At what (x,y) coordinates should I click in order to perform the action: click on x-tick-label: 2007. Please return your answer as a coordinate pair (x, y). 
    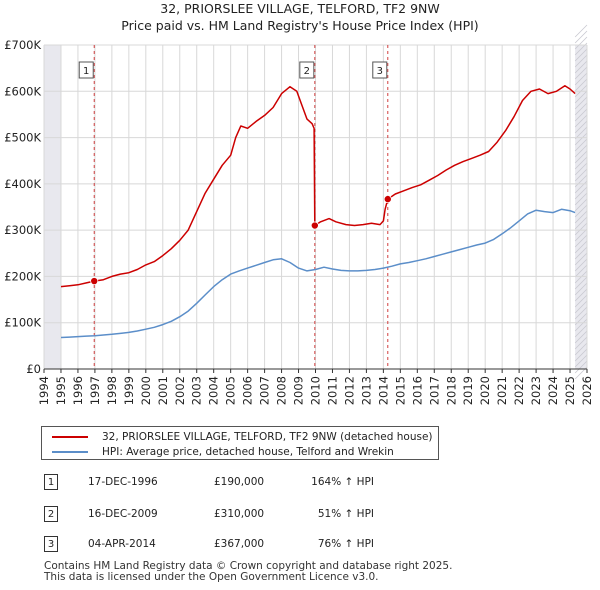
    Looking at the image, I should click on (265, 390).